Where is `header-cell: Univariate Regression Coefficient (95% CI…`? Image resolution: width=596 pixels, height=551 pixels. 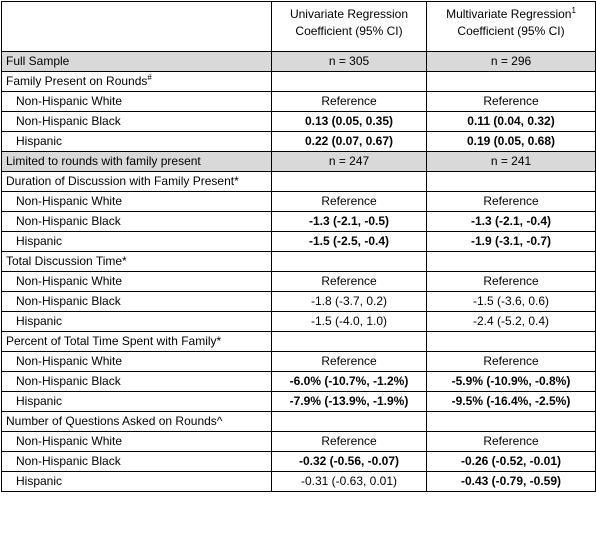 header-cell: Univariate Regression Coefficient (95% CI… is located at coordinates (349, 26).